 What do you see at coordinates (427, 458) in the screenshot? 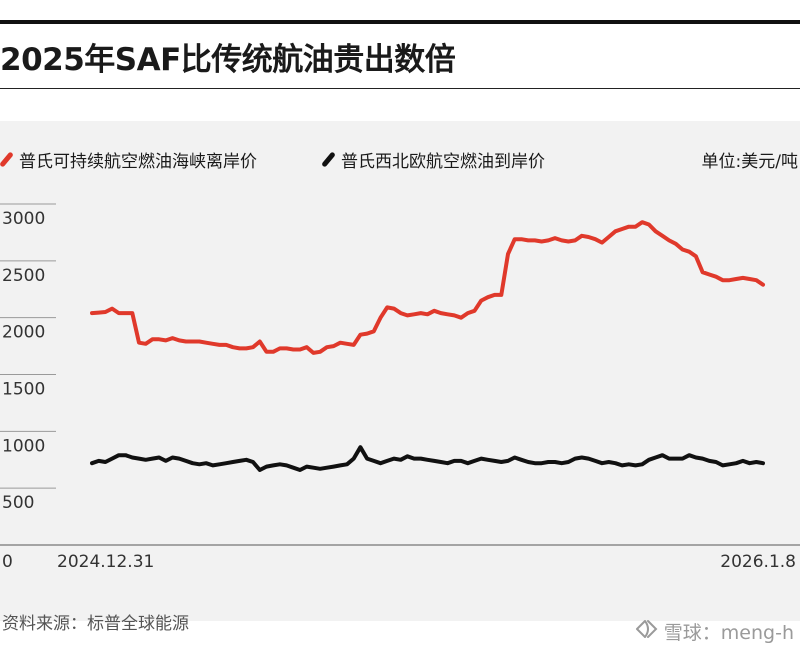
I see `series-line-jet-fuel` at bounding box center [427, 458].